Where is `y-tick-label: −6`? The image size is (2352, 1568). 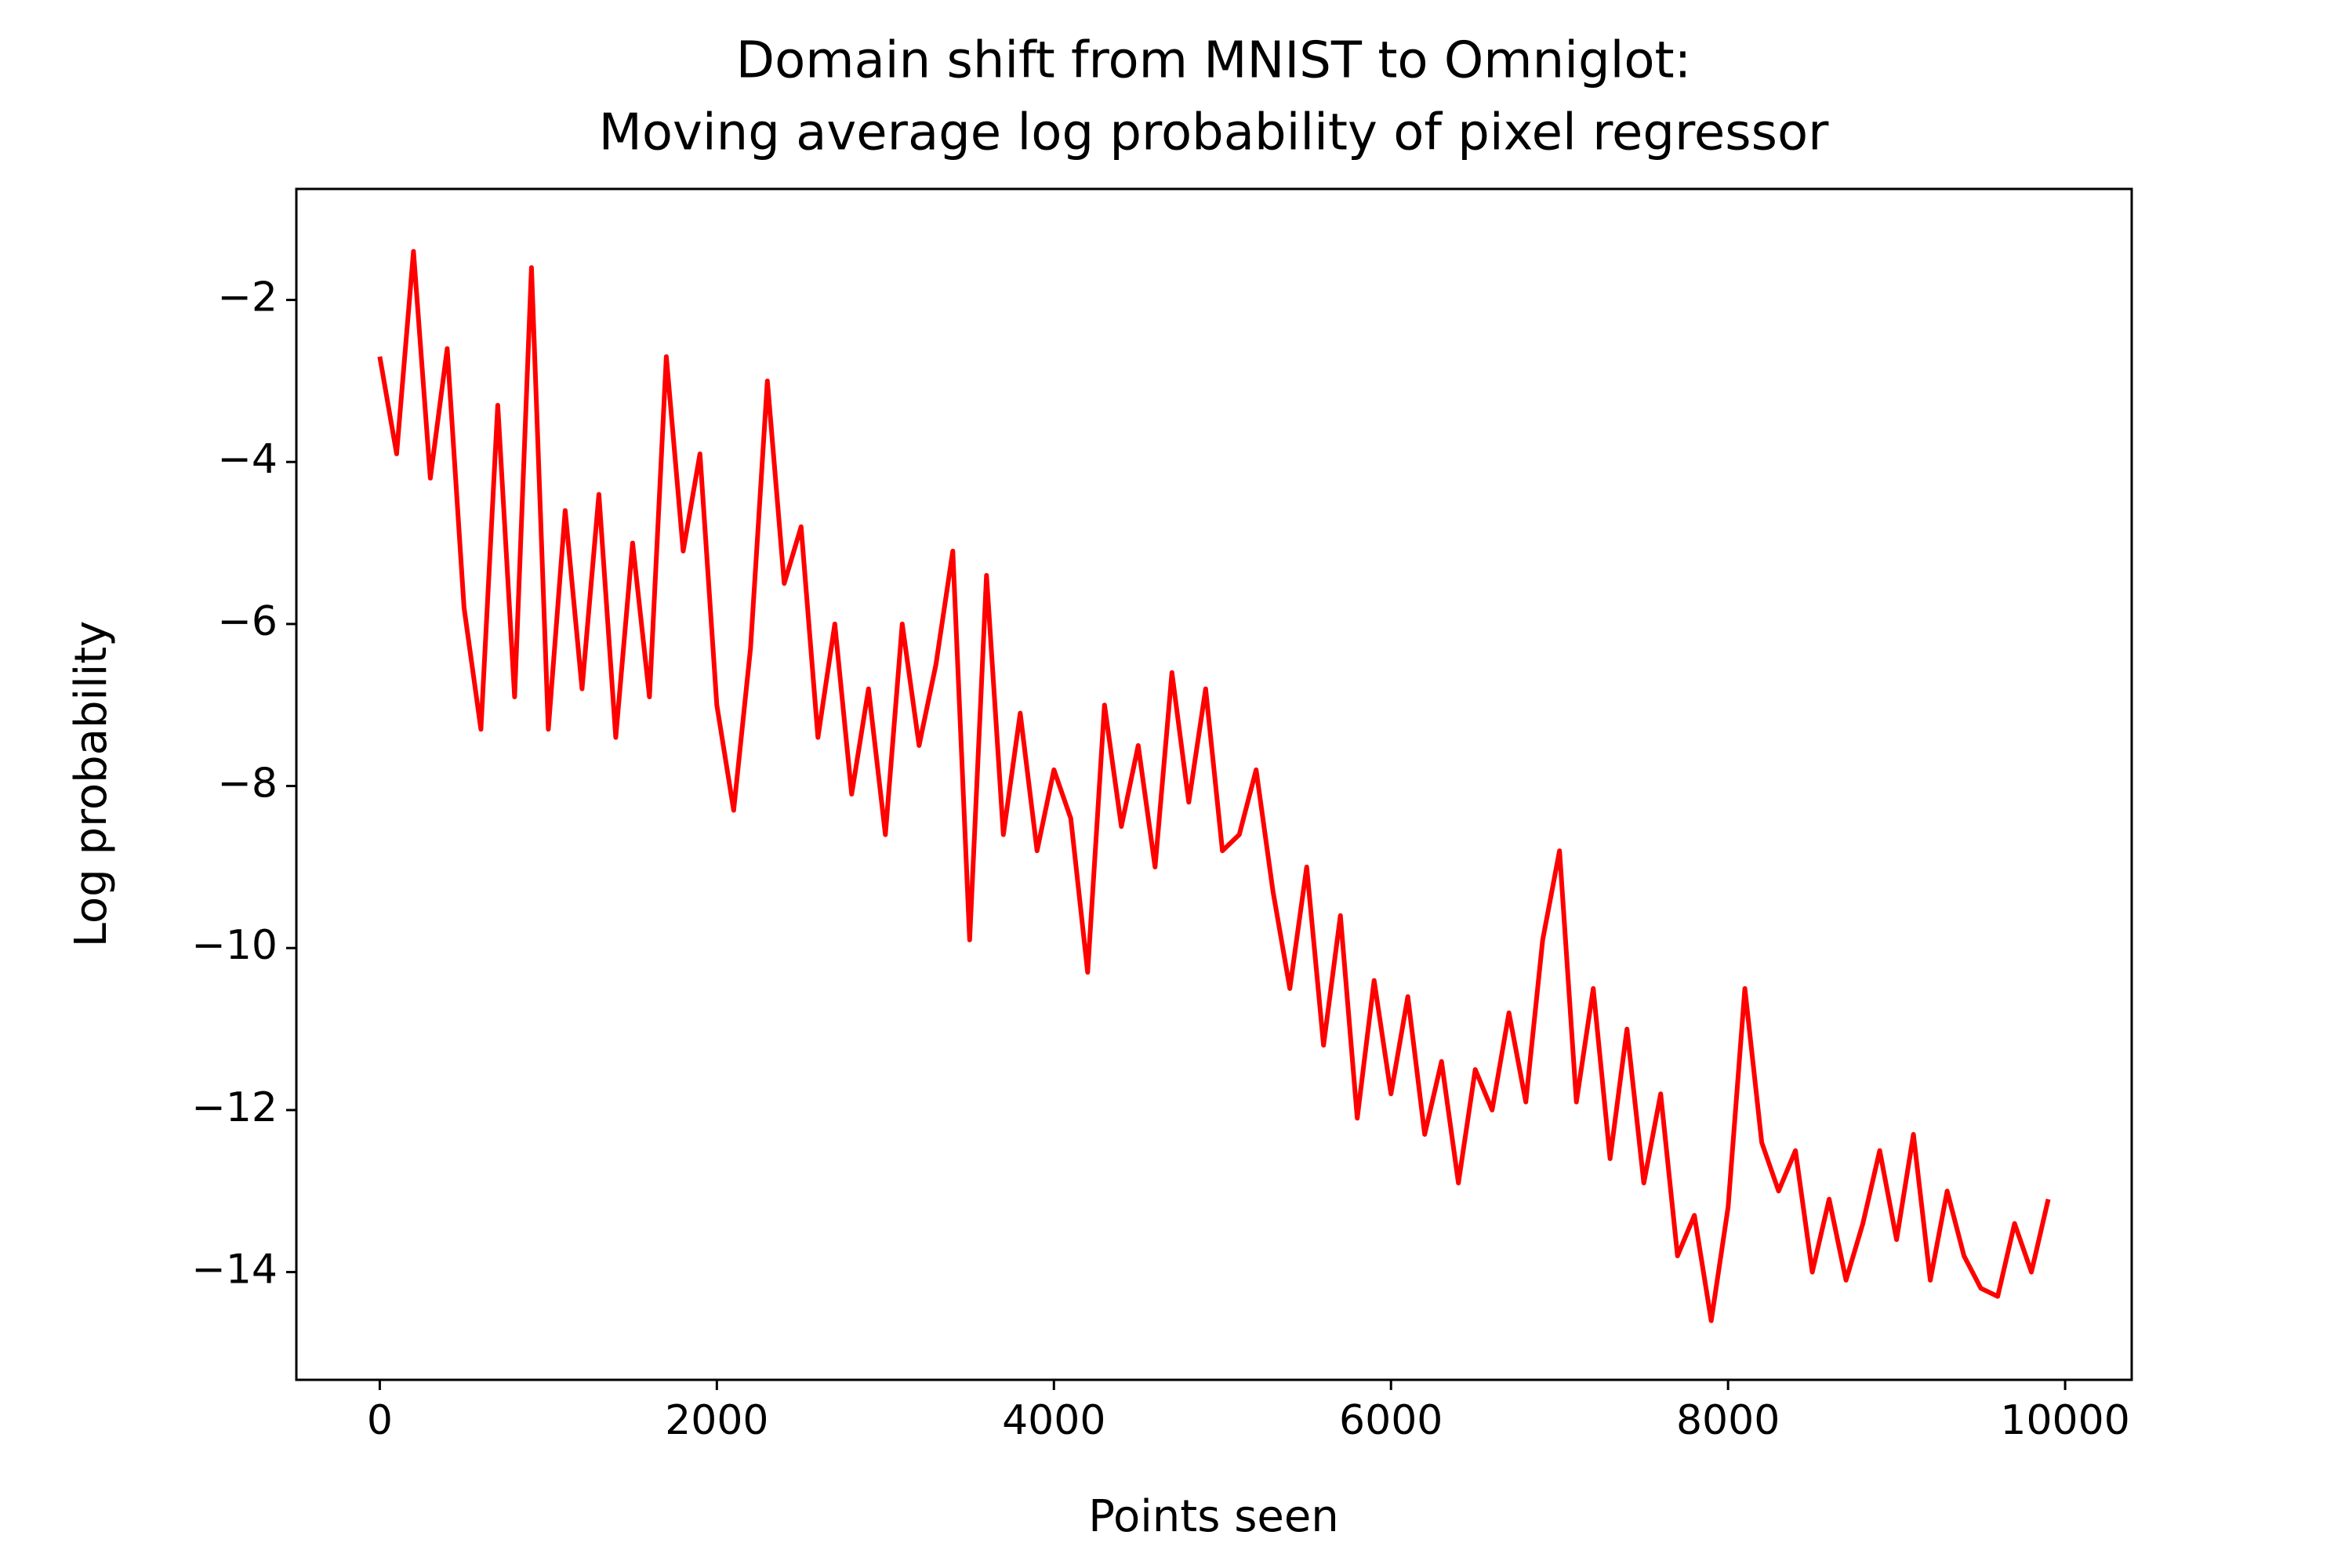
y-tick-label: −6 is located at coordinates (248, 621).